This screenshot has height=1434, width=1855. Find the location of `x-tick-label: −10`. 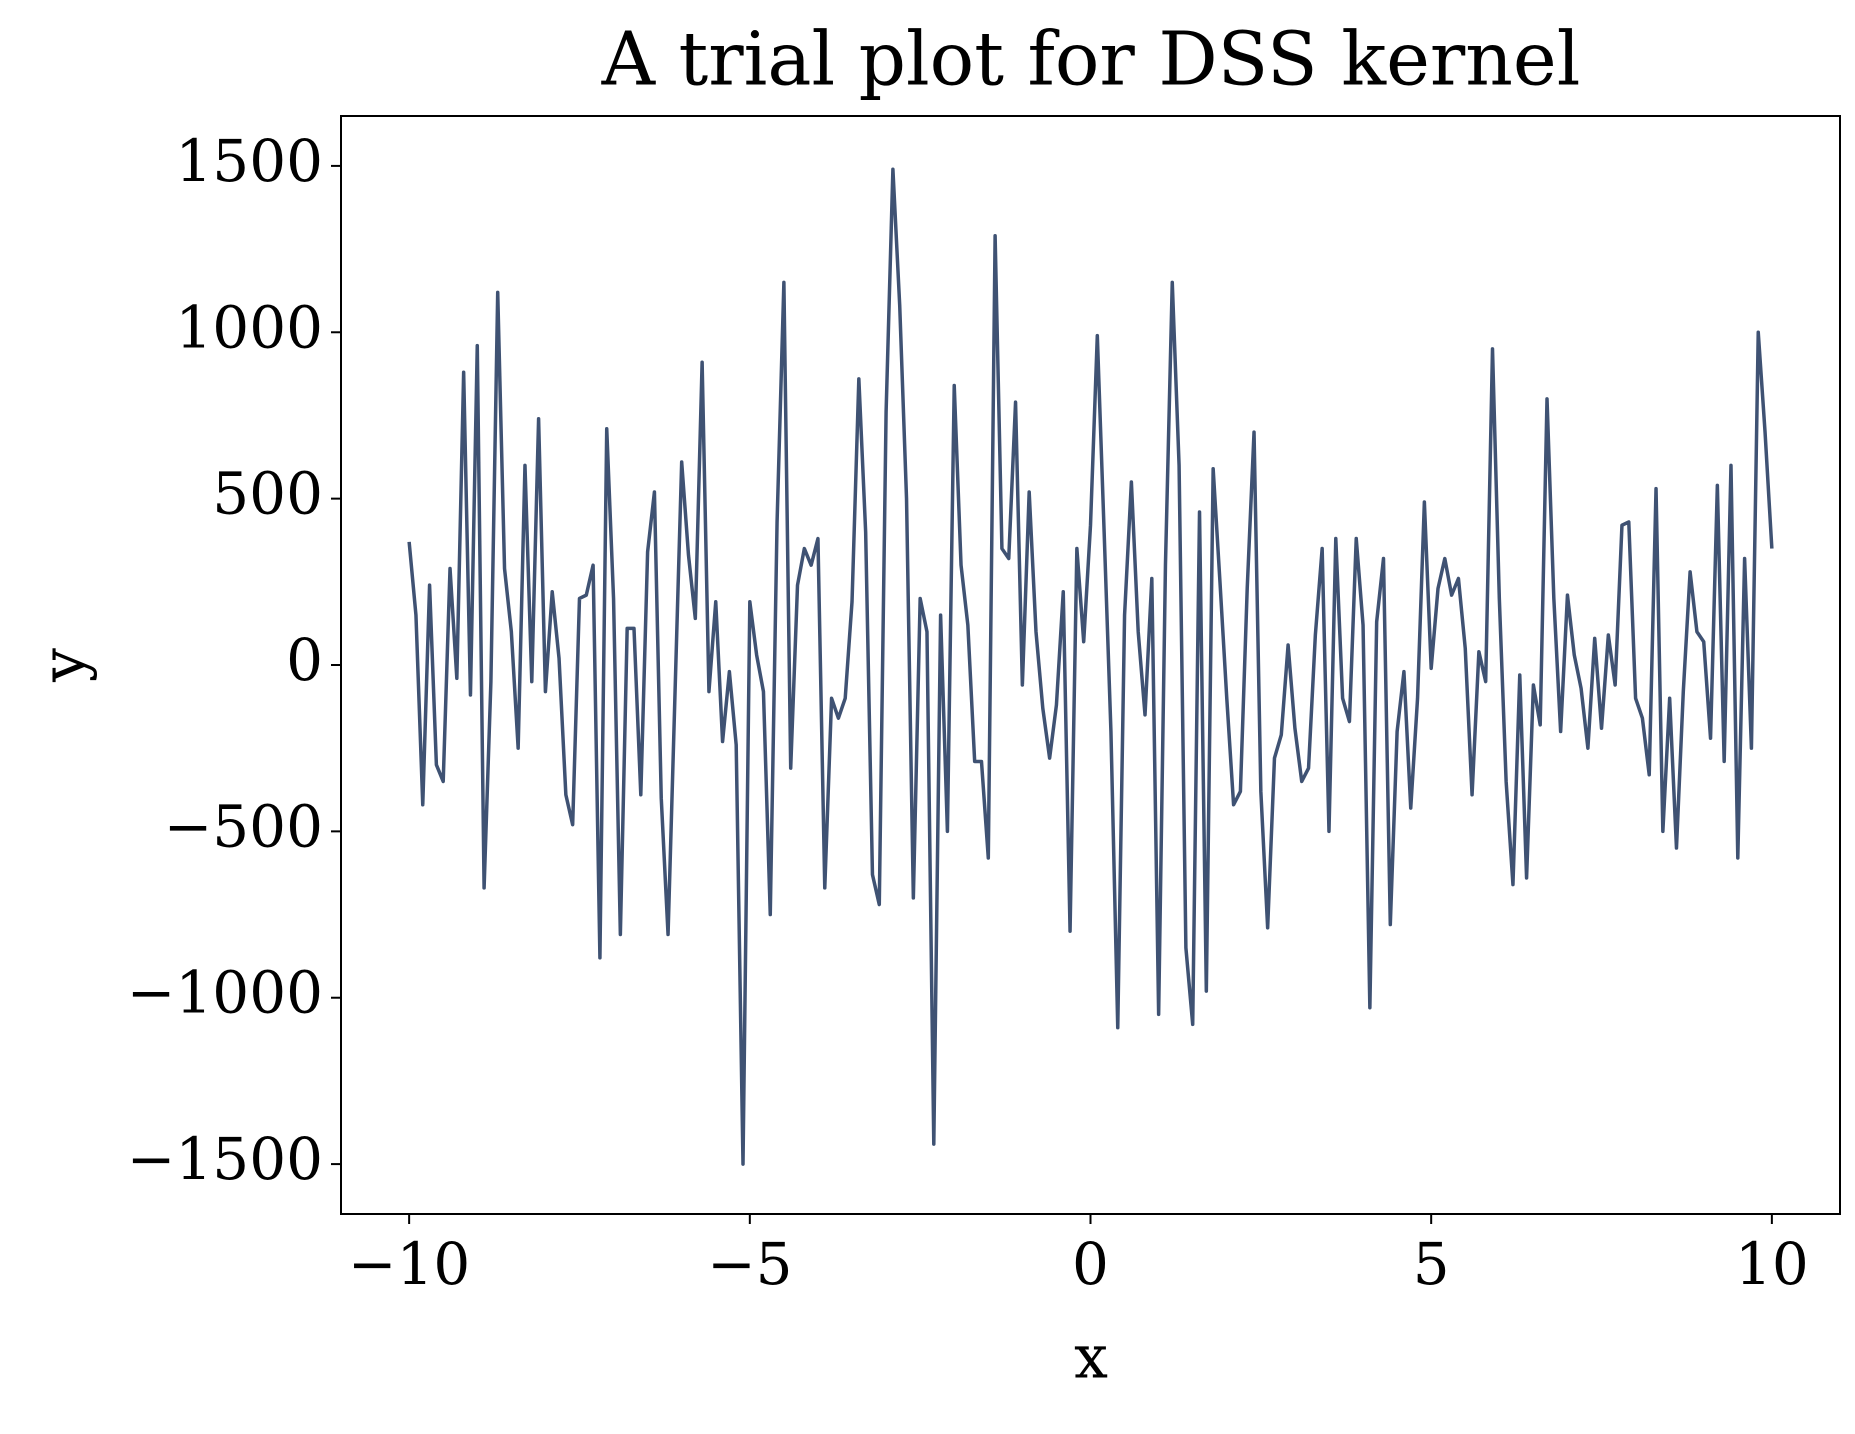

x-tick-label: −10 is located at coordinates (409, 1264).